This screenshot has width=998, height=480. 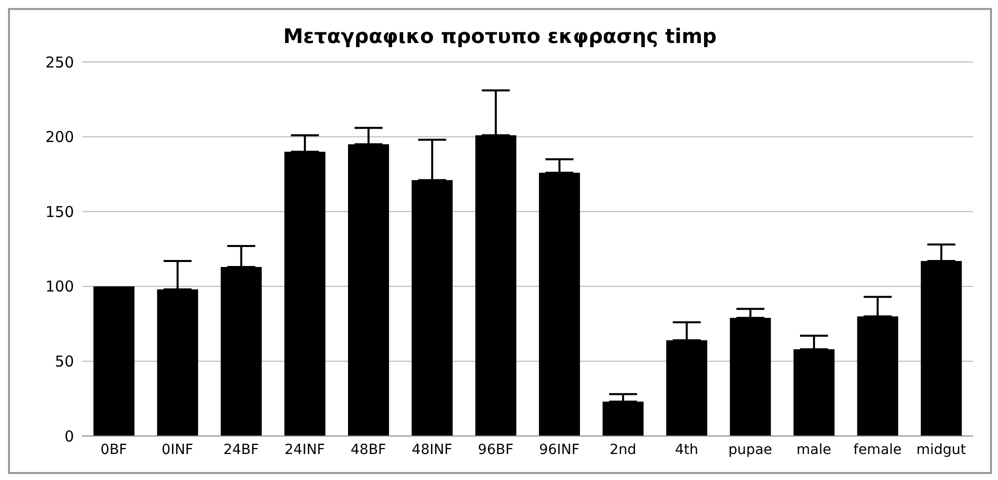 I want to click on x-tick-label: 96BF, so click(x=496, y=450).